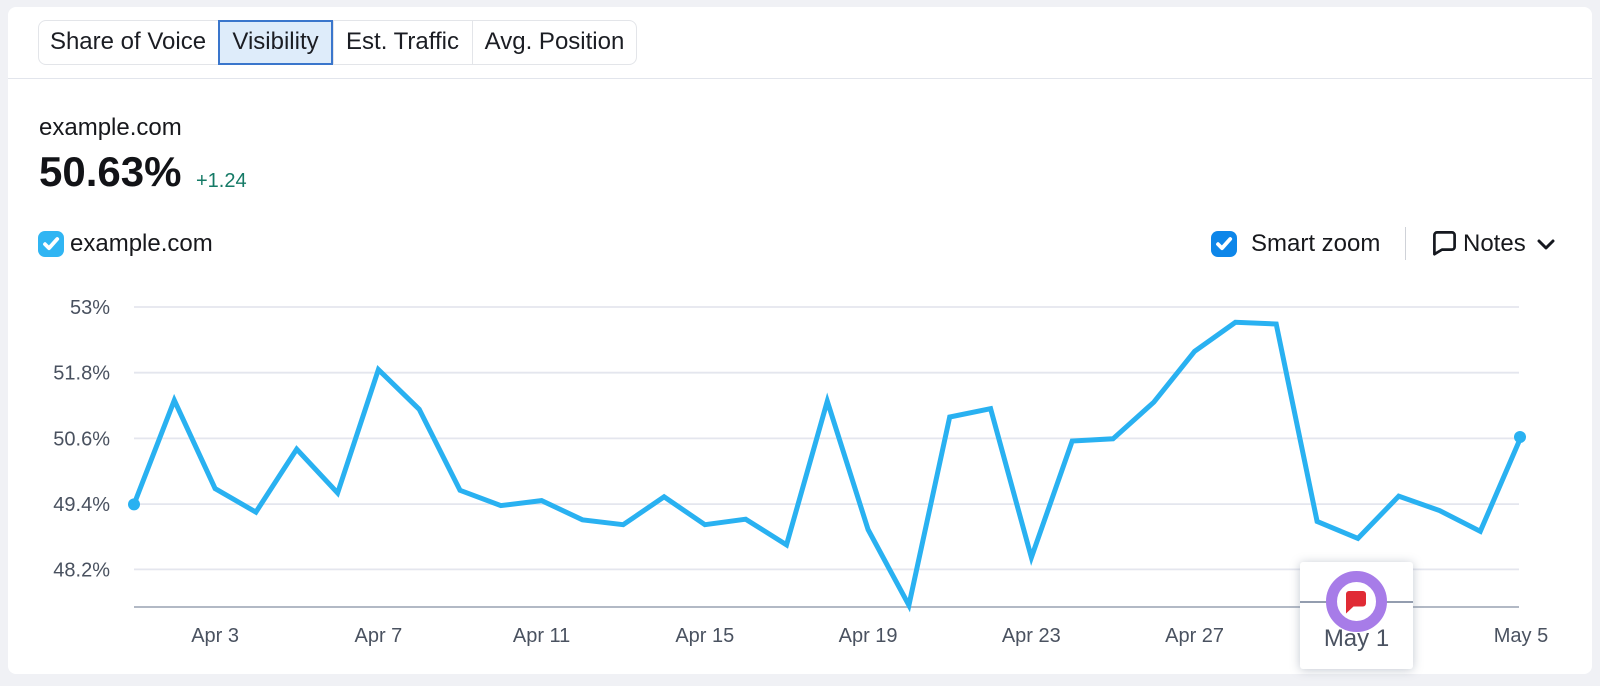 The width and height of the screenshot is (1600, 686). What do you see at coordinates (1521, 636) in the screenshot?
I see `svg-text: May 5` at bounding box center [1521, 636].